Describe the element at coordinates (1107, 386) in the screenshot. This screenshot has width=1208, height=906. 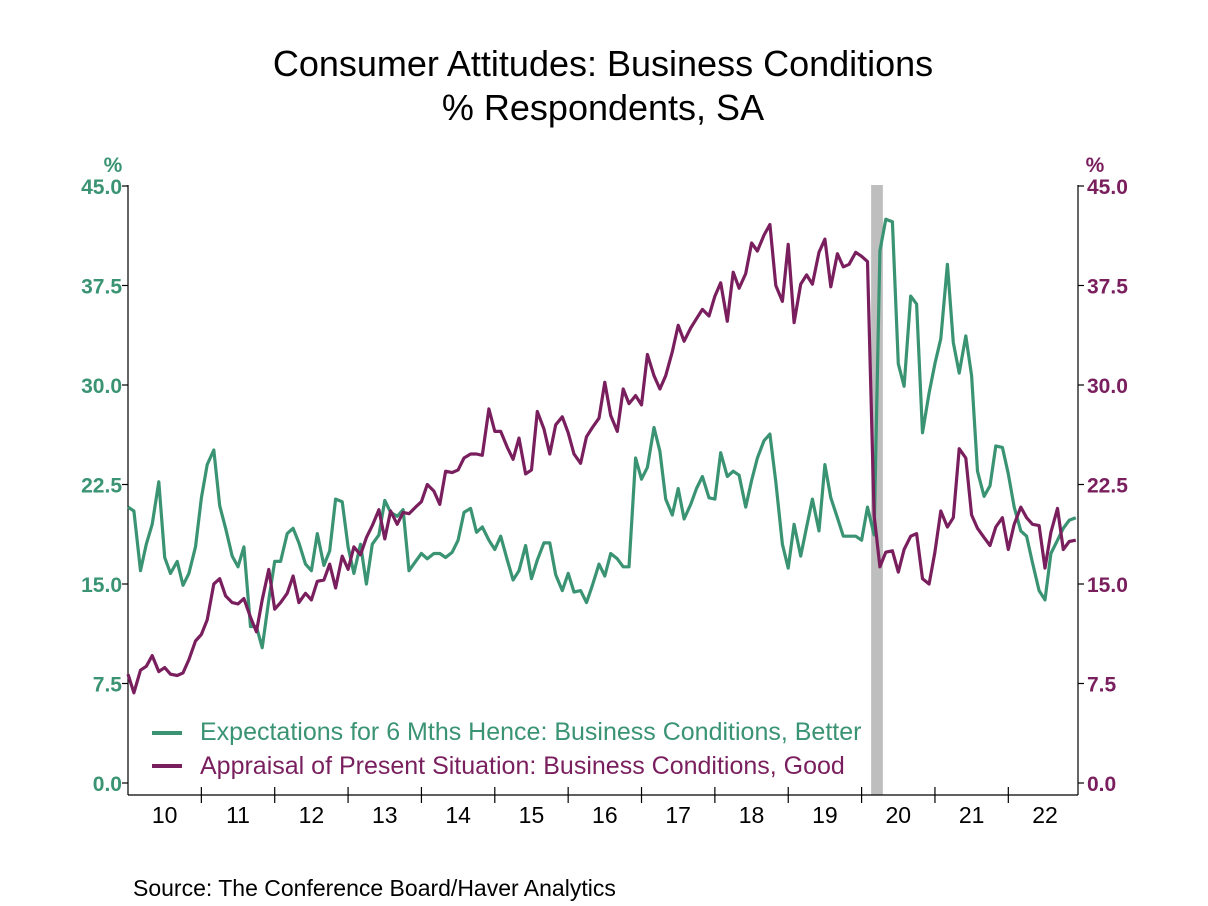
I see `right-tick-label: 30.0` at that location.